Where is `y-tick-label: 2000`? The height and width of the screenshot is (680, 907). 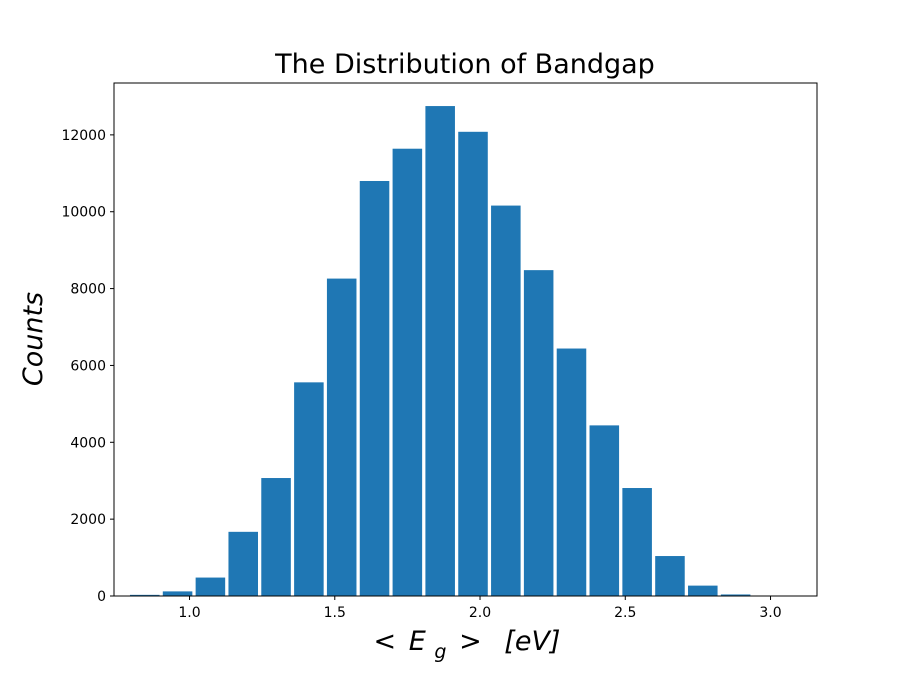 y-tick-label: 2000 is located at coordinates (88, 520).